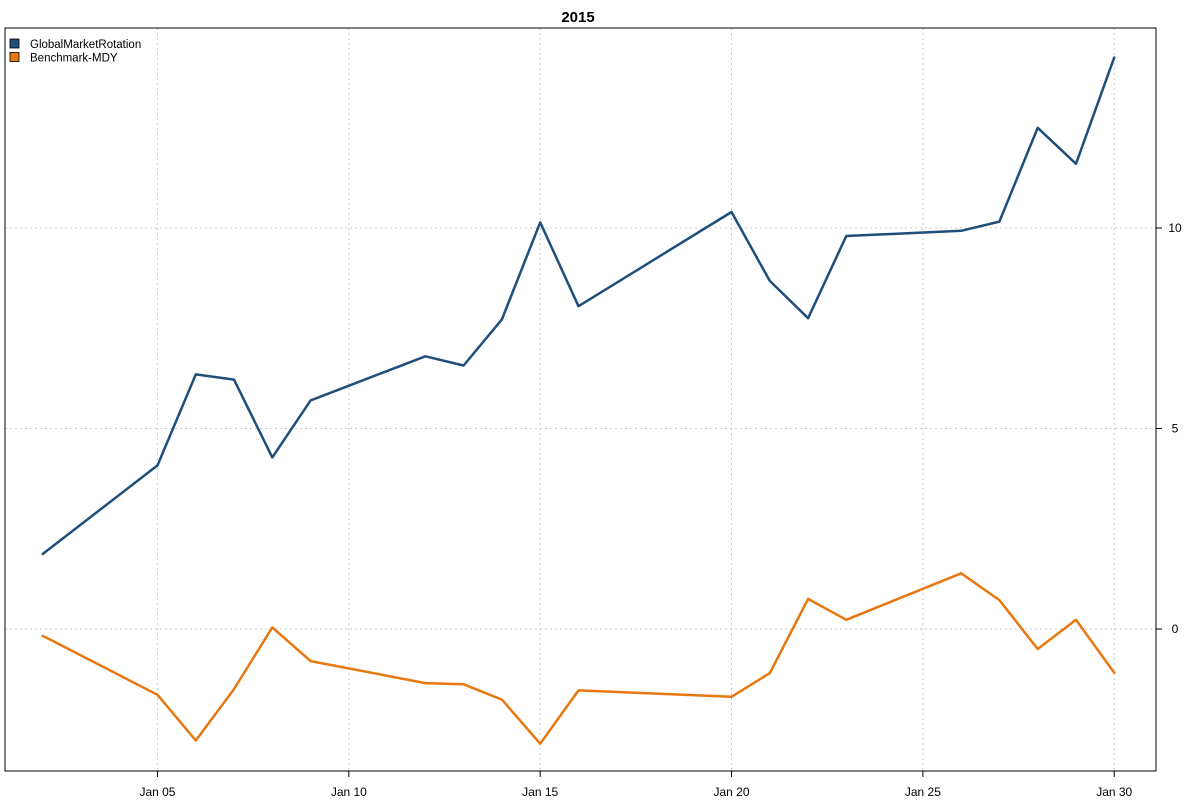 This screenshot has width=1200, height=805. Describe the element at coordinates (732, 792) in the screenshot. I see `x-tick-label: Jan 20` at that location.